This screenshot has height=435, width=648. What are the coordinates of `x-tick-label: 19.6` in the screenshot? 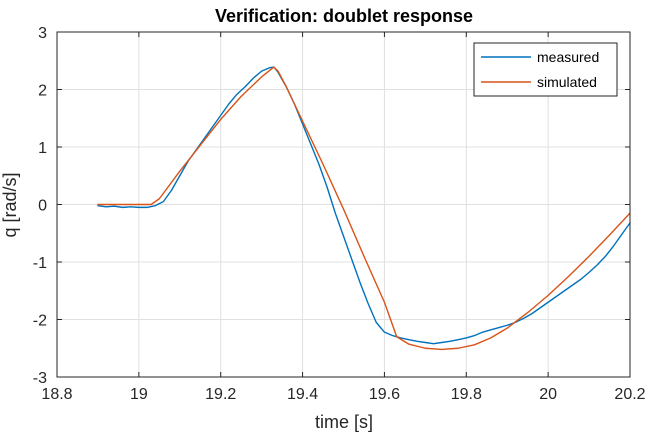 It's located at (384, 394).